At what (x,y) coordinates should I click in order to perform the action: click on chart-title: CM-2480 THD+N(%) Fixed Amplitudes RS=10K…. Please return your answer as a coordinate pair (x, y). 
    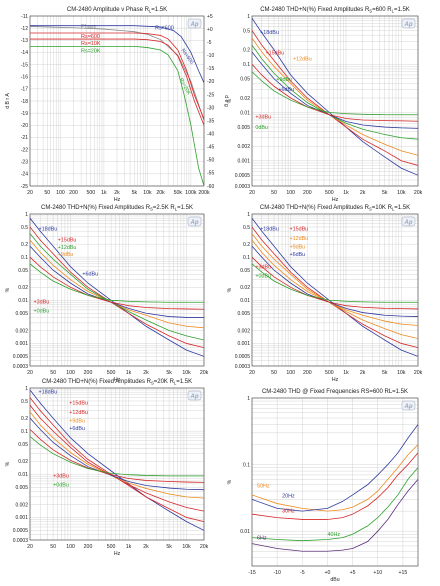
    Looking at the image, I should click on (335, 208).